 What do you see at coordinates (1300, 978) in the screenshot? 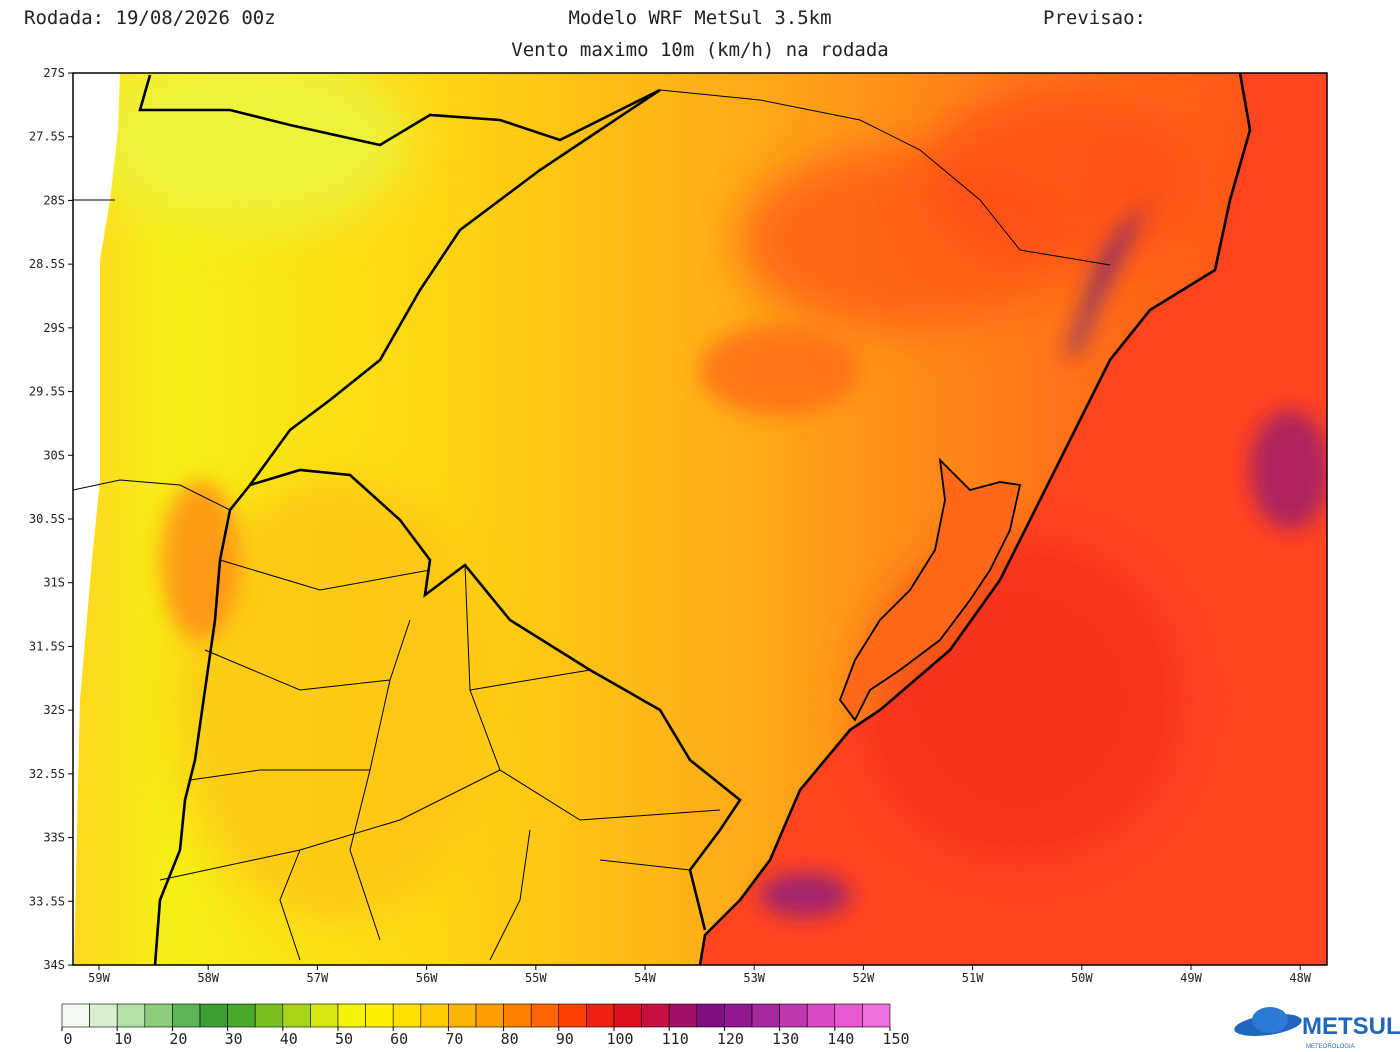
I see `lon-label: 48W` at bounding box center [1300, 978].